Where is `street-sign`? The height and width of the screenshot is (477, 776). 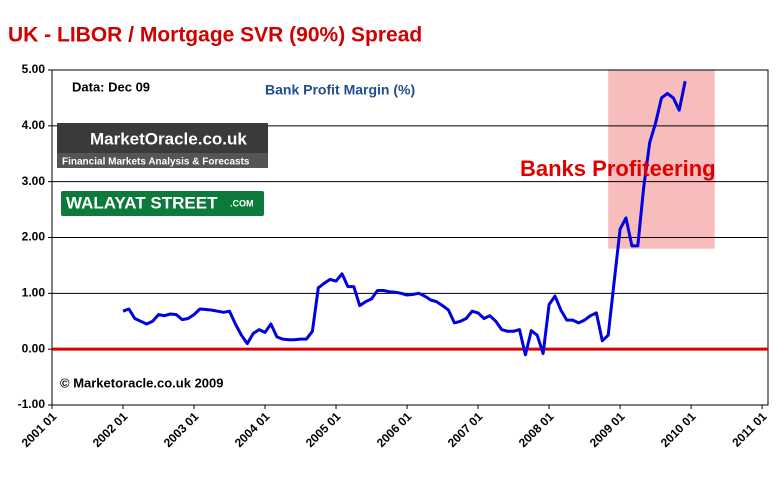 street-sign is located at coordinates (162, 203).